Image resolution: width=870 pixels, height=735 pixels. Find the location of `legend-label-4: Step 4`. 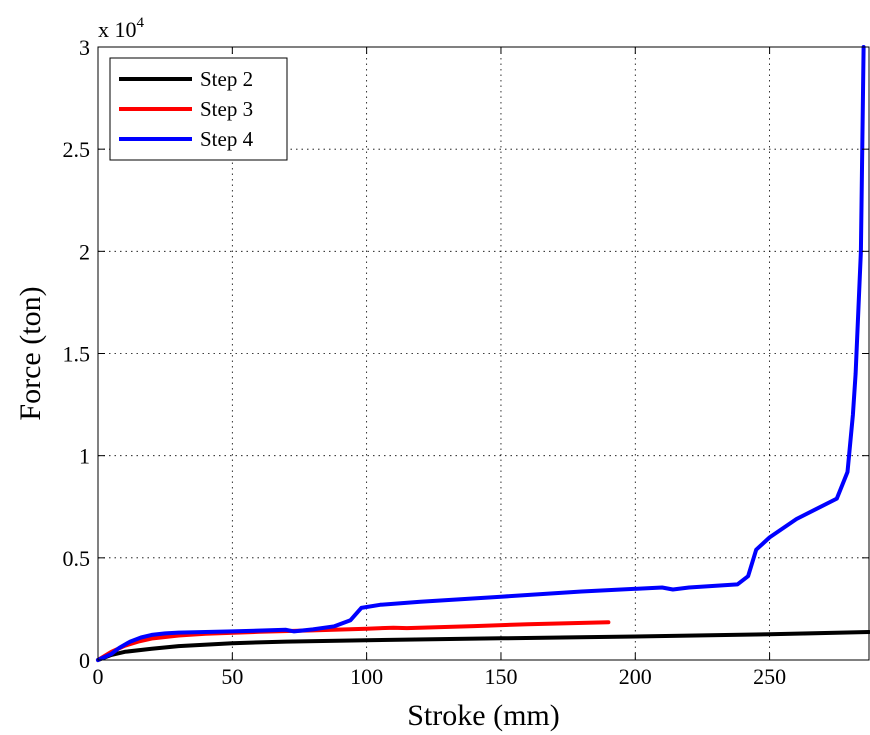

legend-label-4: Step 4 is located at coordinates (227, 139).